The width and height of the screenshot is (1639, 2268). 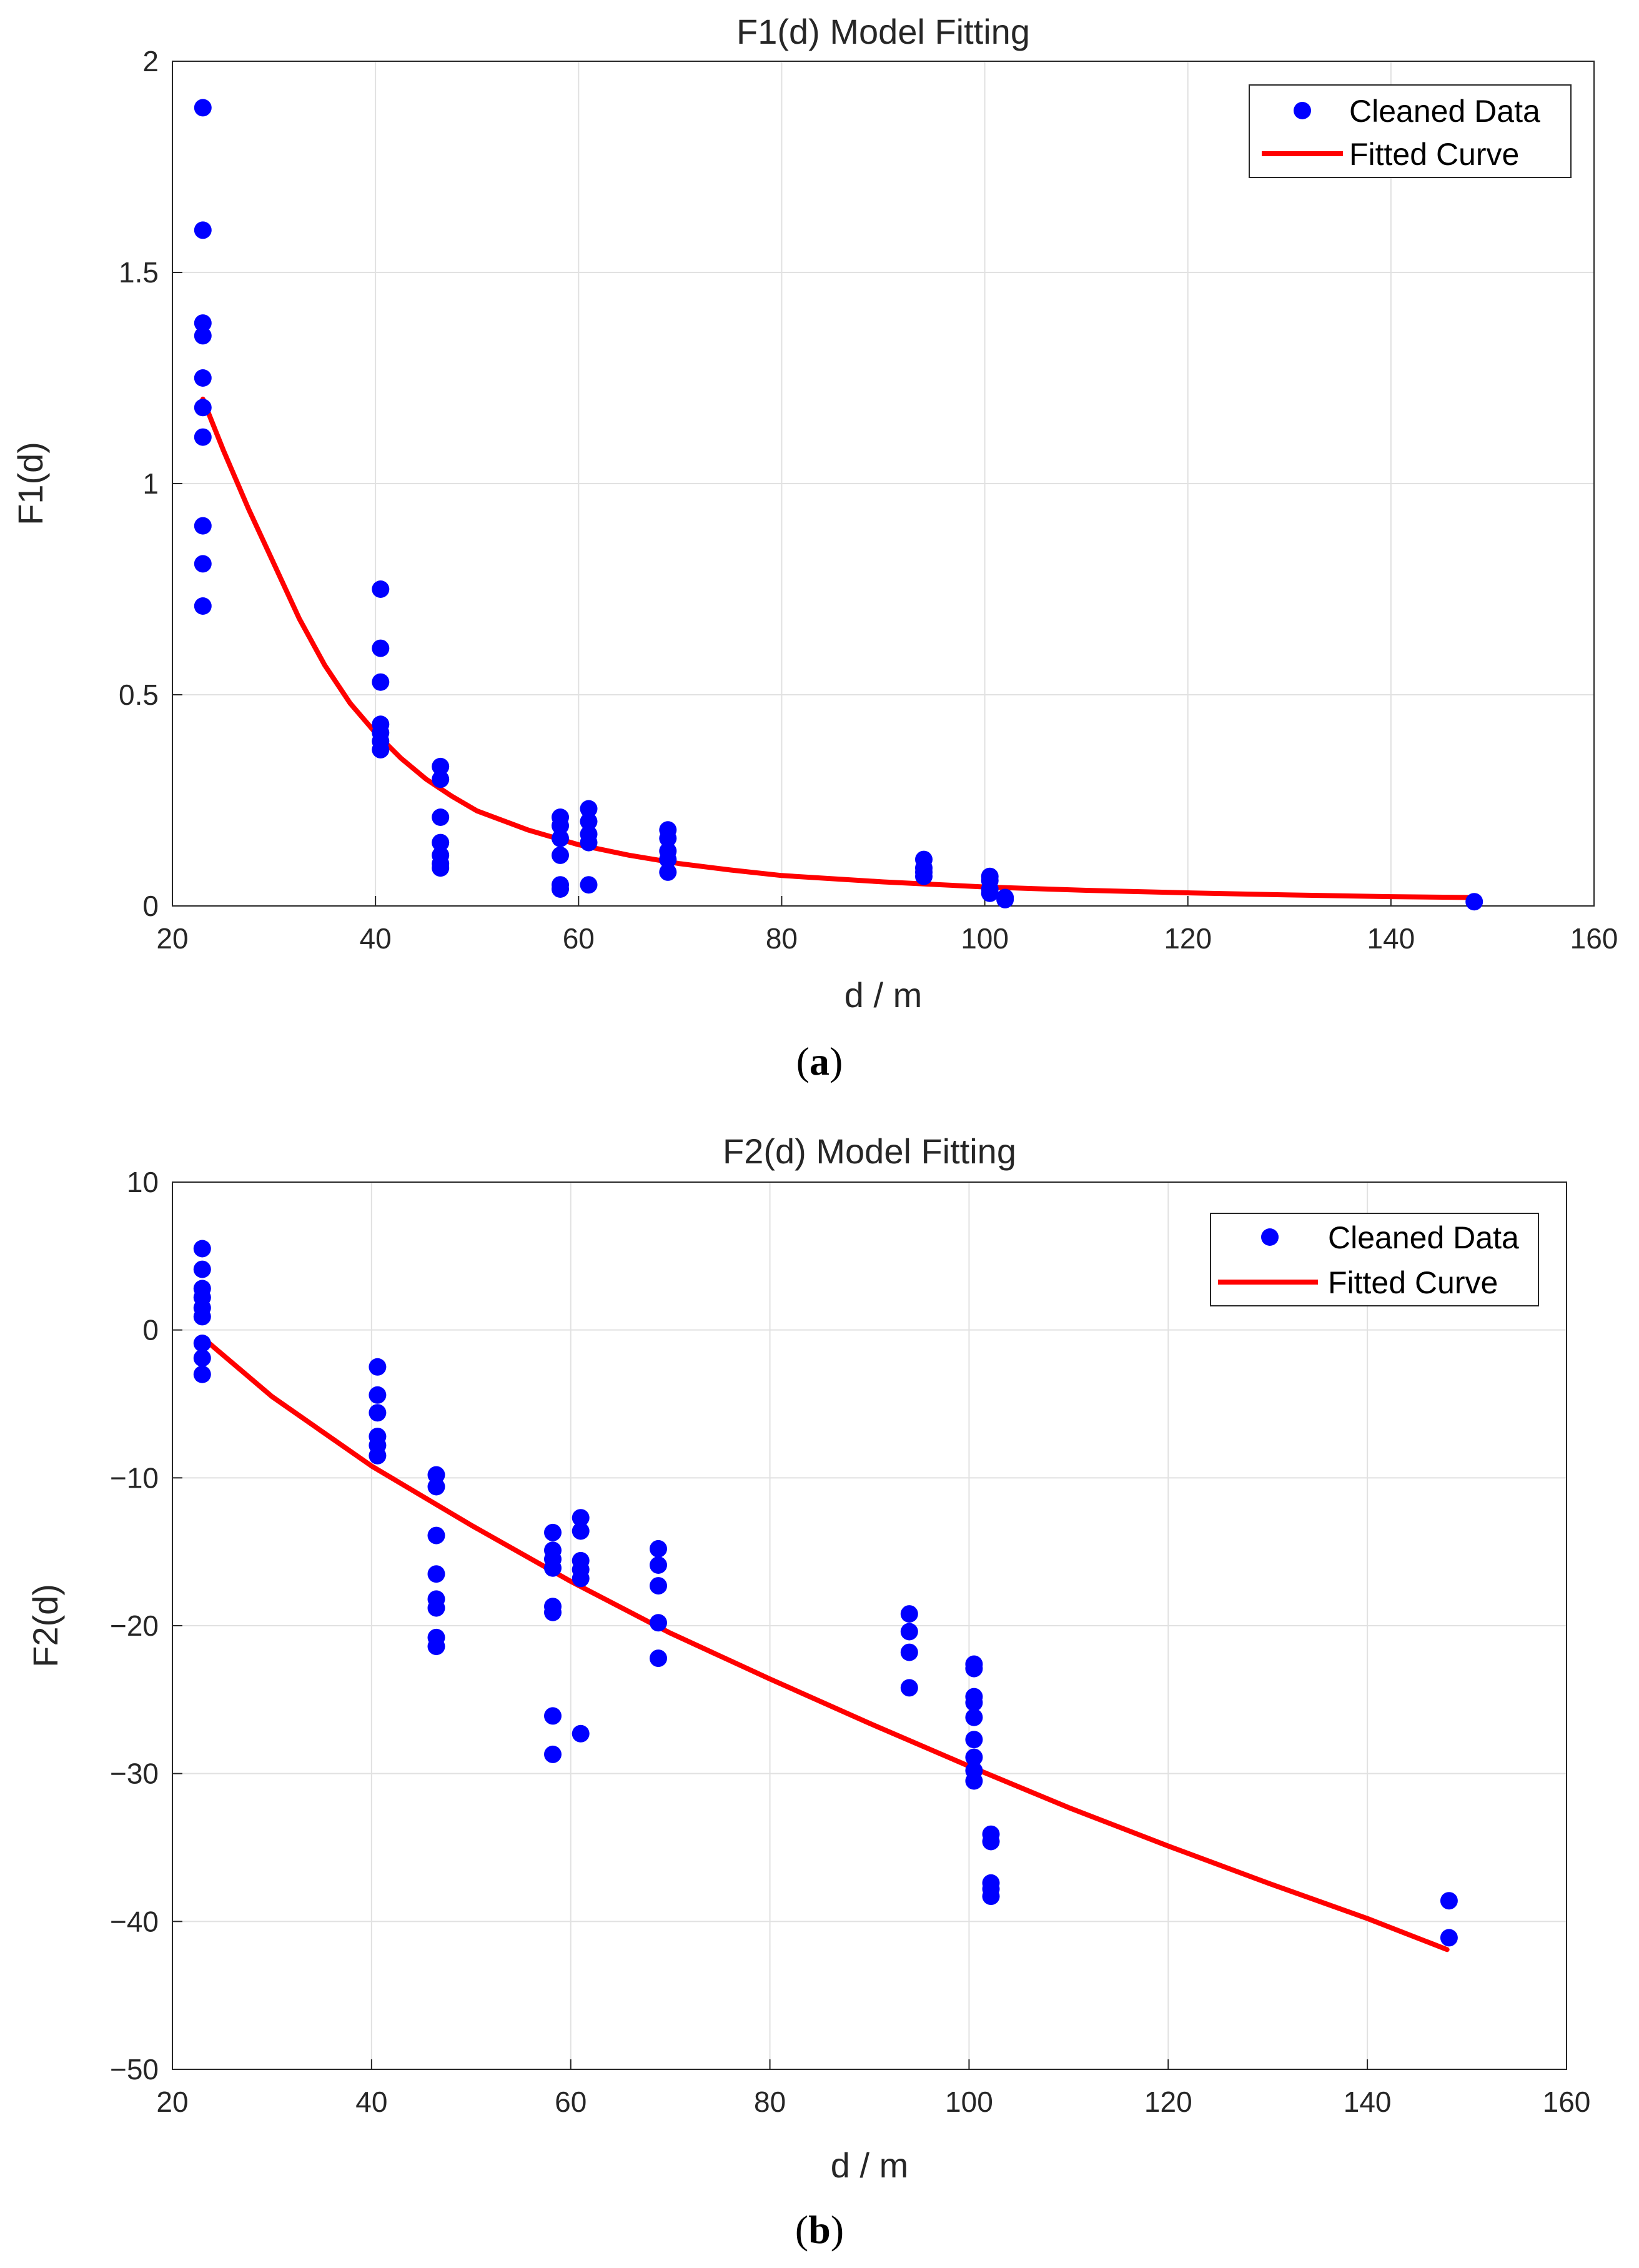 What do you see at coordinates (1413, 1282) in the screenshot?
I see `legend-label-fitted-curve-b: Fitted Curve` at bounding box center [1413, 1282].